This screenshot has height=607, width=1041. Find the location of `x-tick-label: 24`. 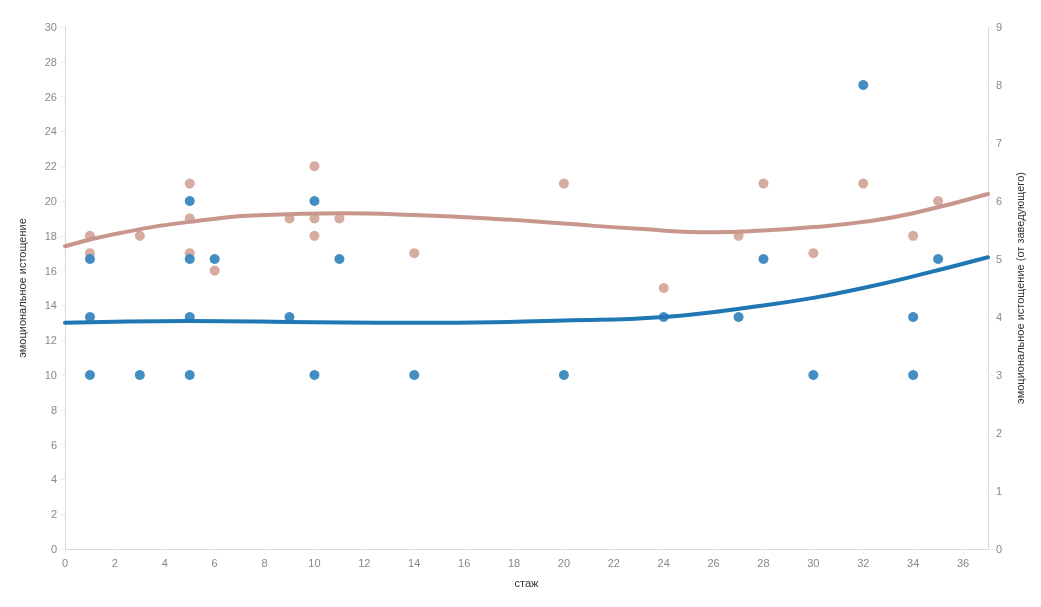

x-tick-label: 24 is located at coordinates (663, 562).